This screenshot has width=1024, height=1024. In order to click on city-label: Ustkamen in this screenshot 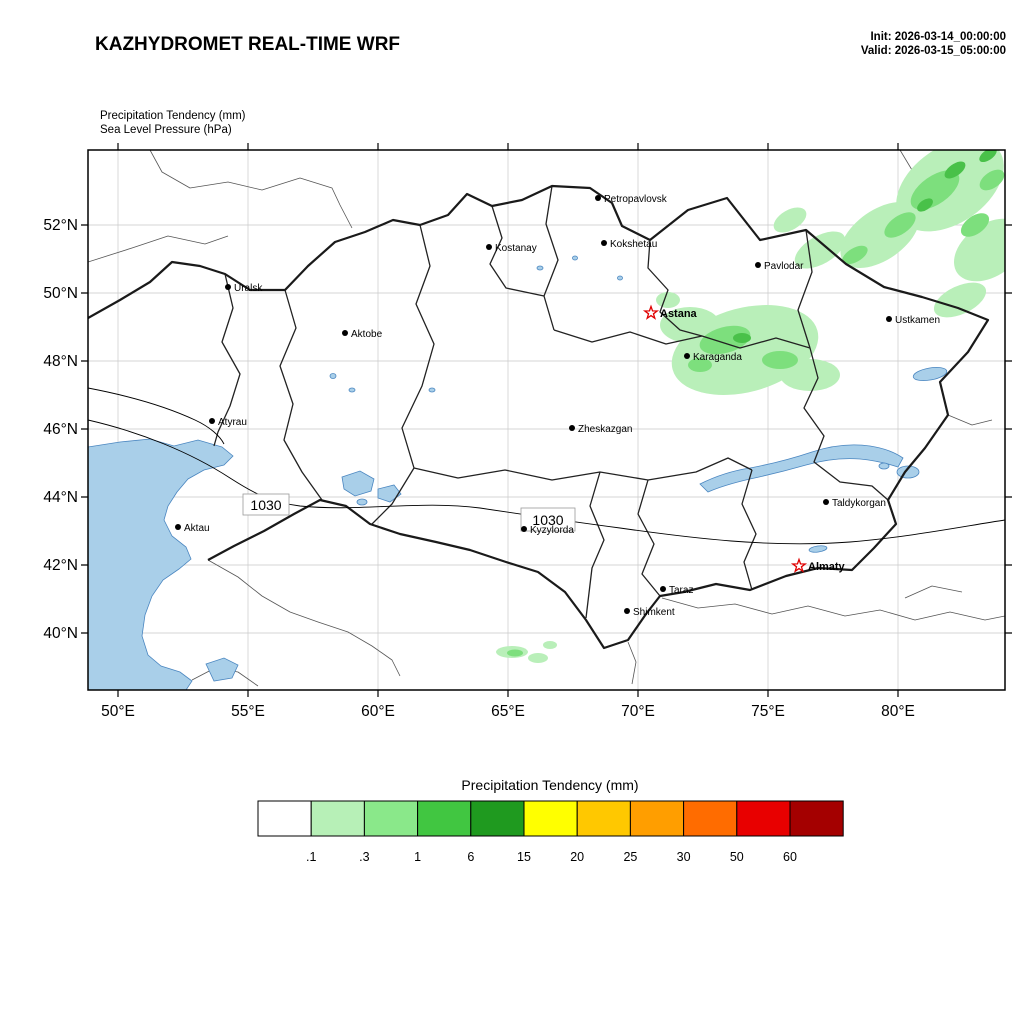, I will do `click(917, 320)`.